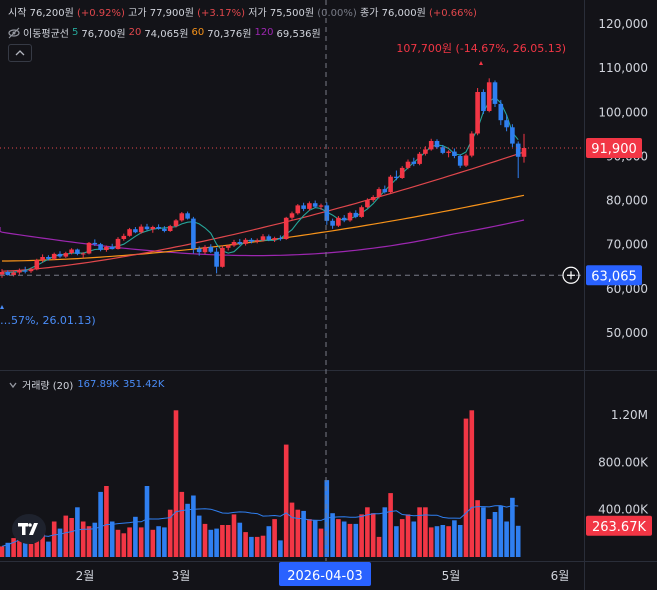  I want to click on ma5-value: 76,700원, so click(103, 34).